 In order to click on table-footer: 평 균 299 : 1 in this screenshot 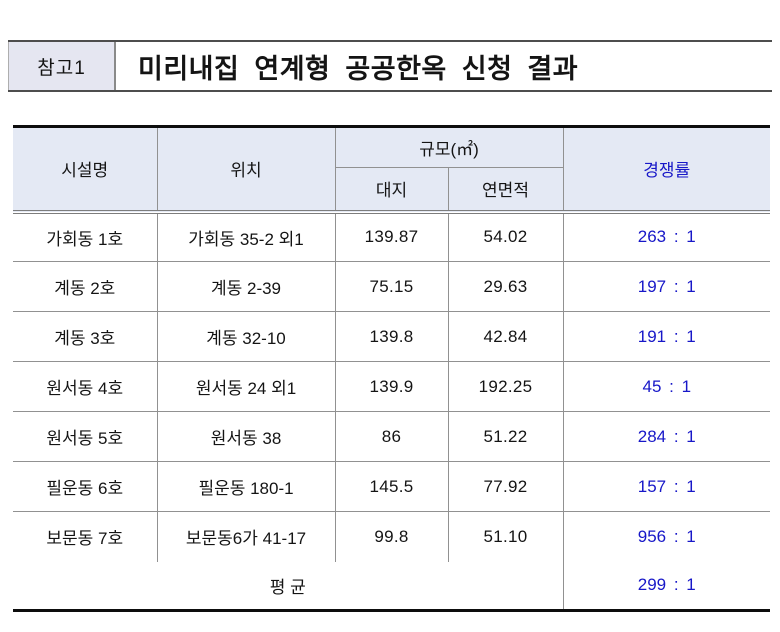, I will do `click(391, 586)`.